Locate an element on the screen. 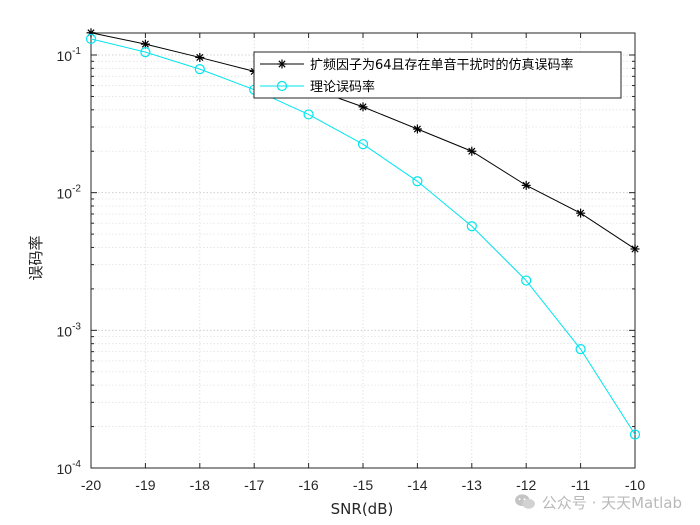 This screenshot has width=700, height=525. y-axis-label: 误码率 is located at coordinates (36, 257).